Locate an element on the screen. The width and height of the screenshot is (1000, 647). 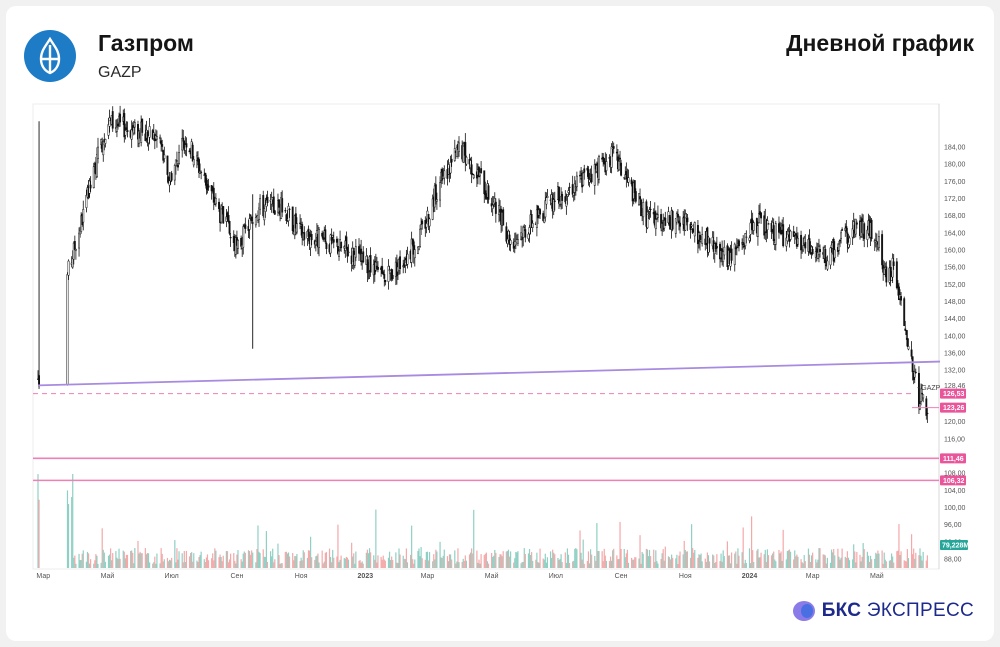
y-tick-label: 176,00 is located at coordinates (955, 182).